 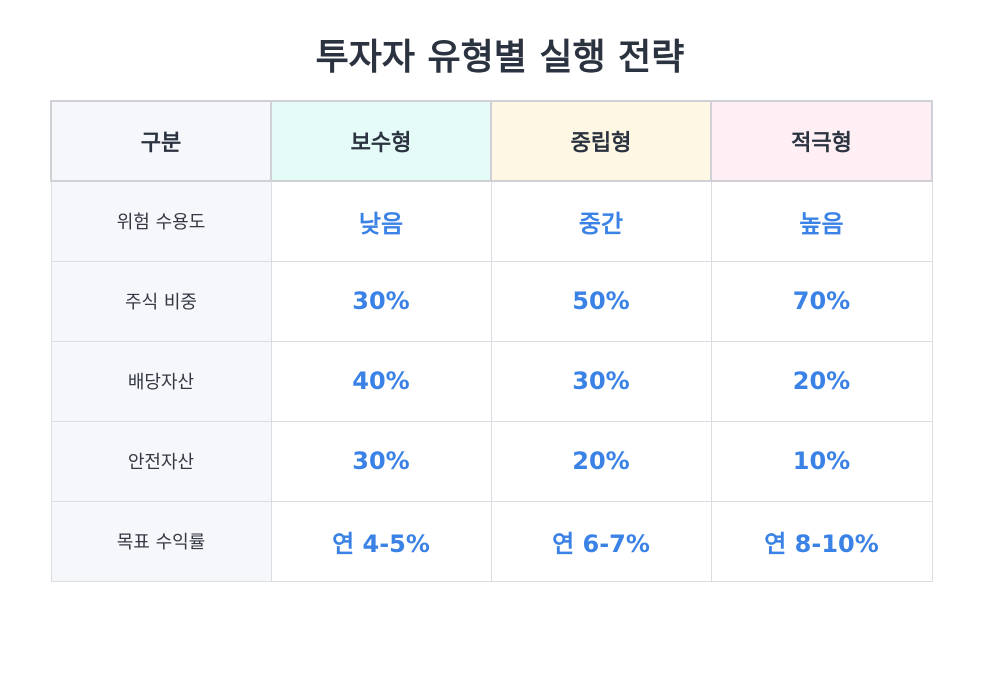 I want to click on table-row: 주식 비중 30% 50% 70%, so click(x=491, y=301).